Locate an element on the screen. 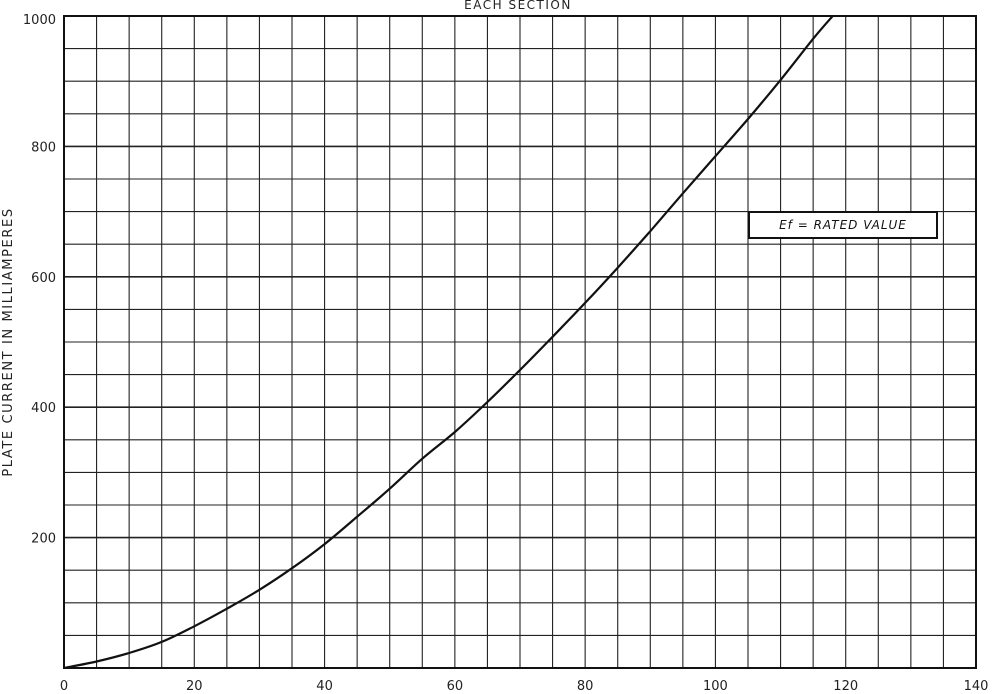  x-tick-label: 120 is located at coordinates (845, 686).